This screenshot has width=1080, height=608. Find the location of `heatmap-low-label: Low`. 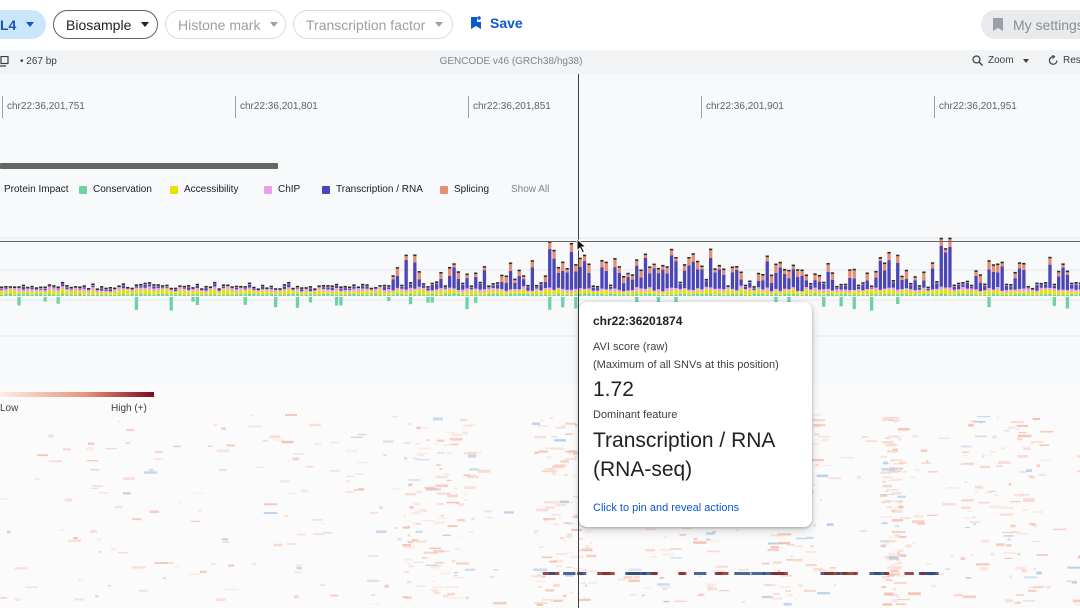

heatmap-low-label: Low is located at coordinates (9, 408).